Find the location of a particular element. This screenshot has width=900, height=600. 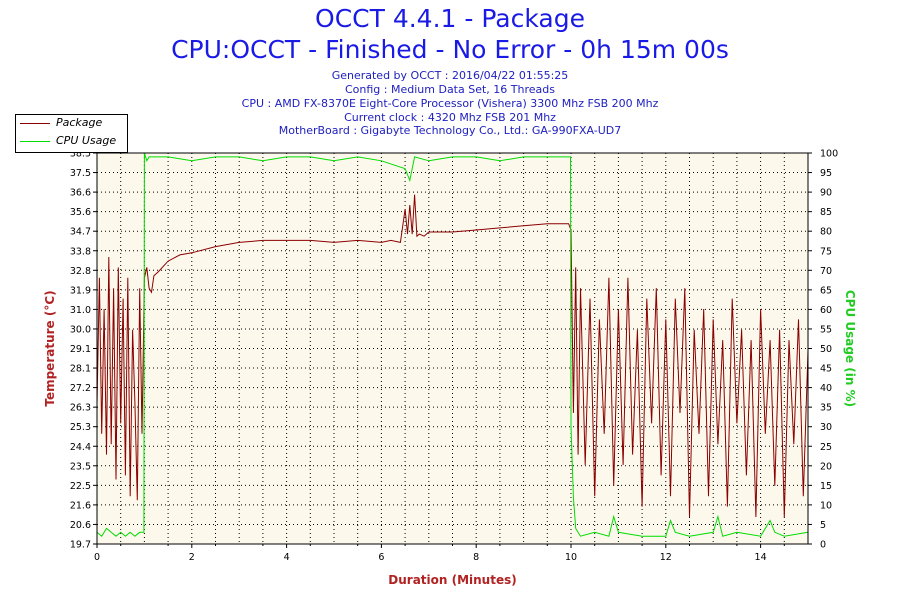

y-left-tick-label: 20.6 is located at coordinates (80, 525).